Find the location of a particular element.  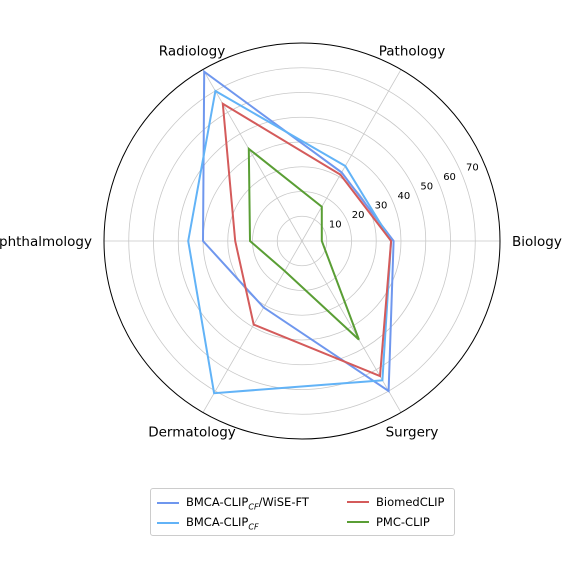

axis-label-radiology: Radiology is located at coordinates (192, 51).